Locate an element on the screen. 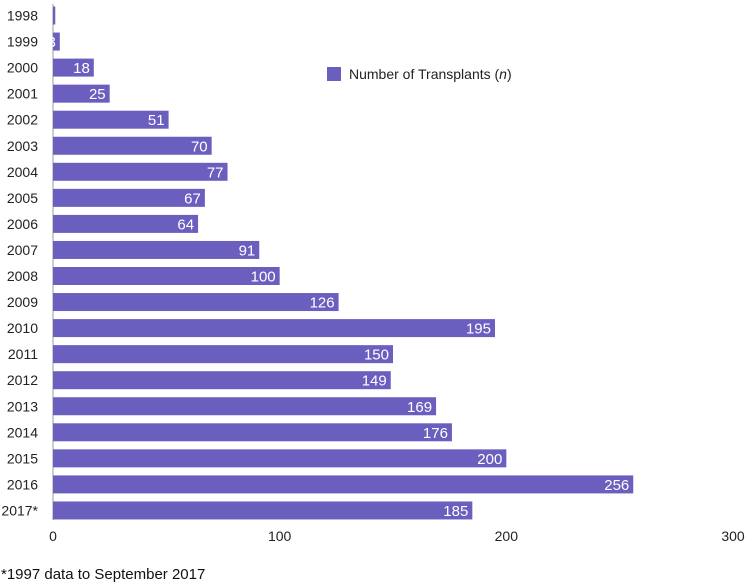 The image size is (747, 586). legend: Number of Transplants (n) is located at coordinates (419, 74).